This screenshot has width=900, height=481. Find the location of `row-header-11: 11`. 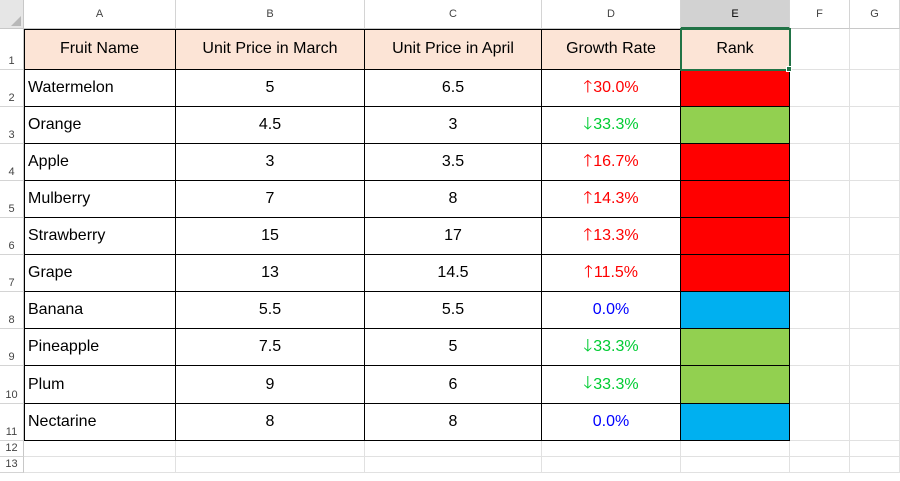

row-header-11: 11 is located at coordinates (12, 422).